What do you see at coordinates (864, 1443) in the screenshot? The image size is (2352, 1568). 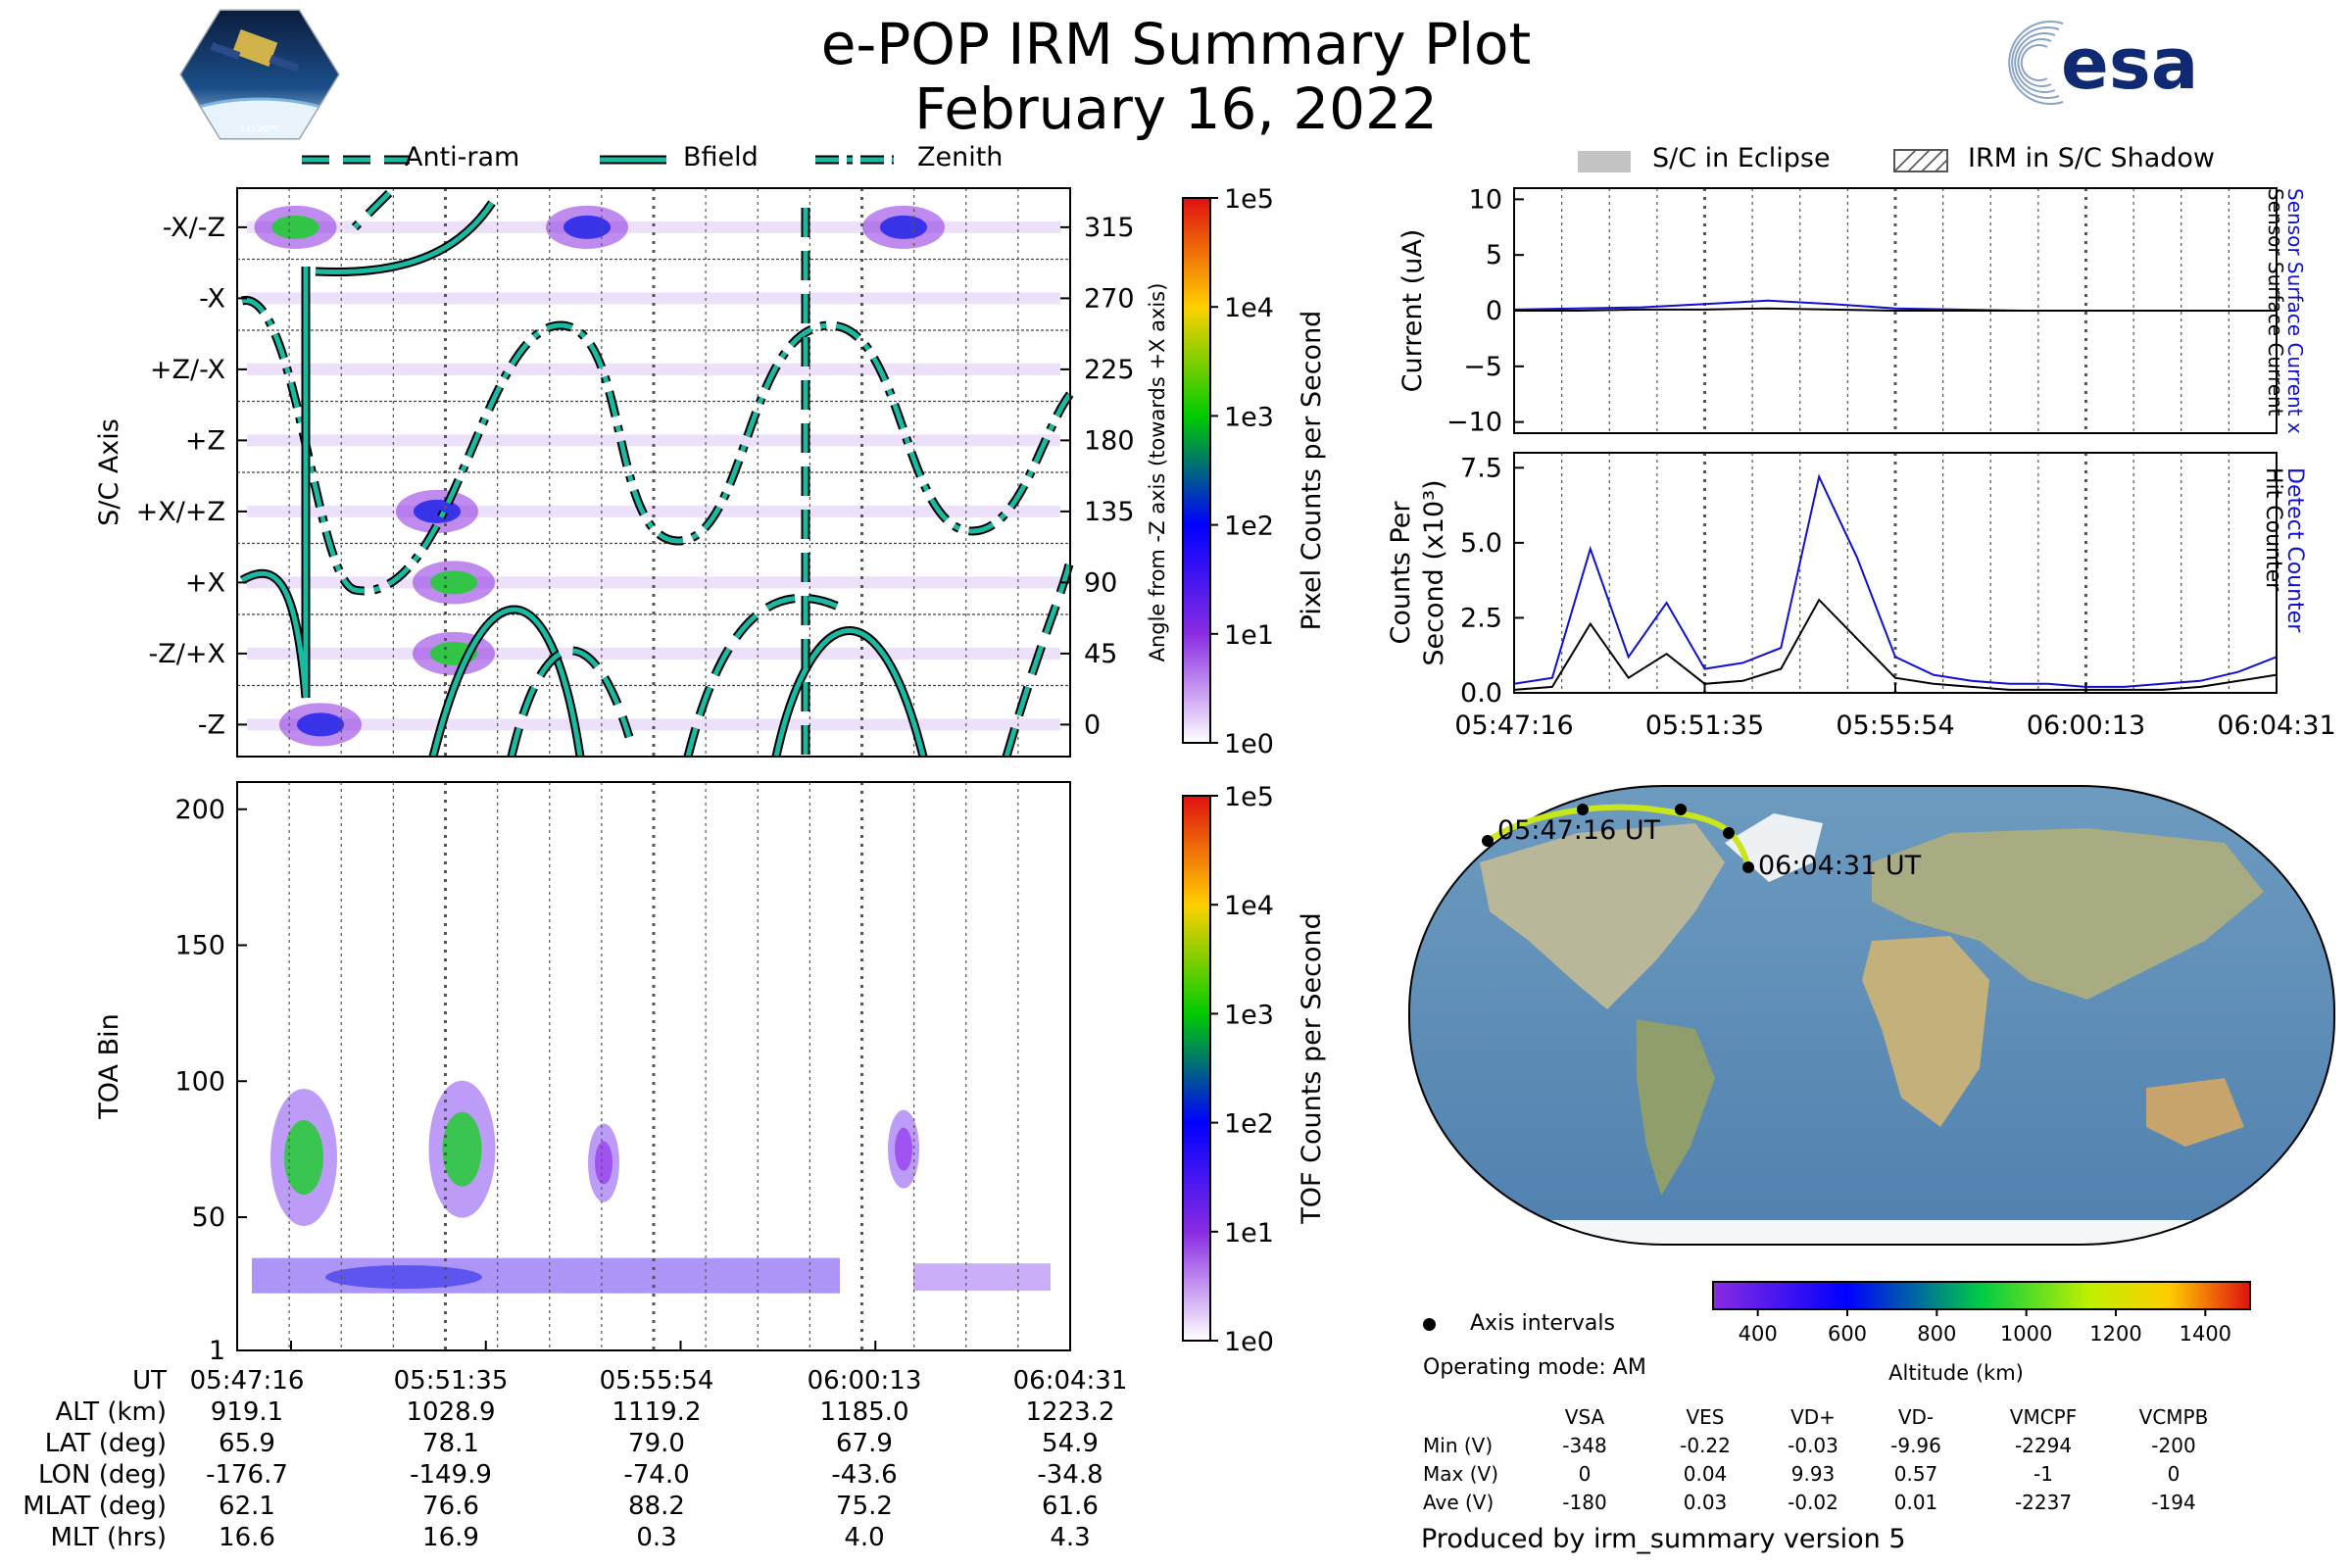 I see `ephemeris-cell: 67.9` at bounding box center [864, 1443].